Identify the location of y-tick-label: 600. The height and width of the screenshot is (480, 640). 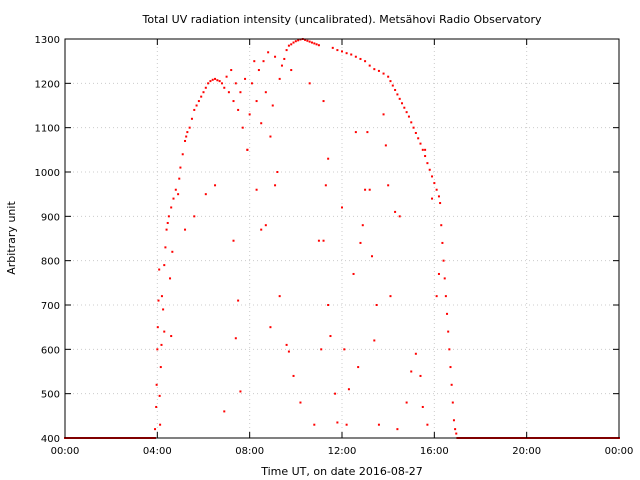
(50, 350).